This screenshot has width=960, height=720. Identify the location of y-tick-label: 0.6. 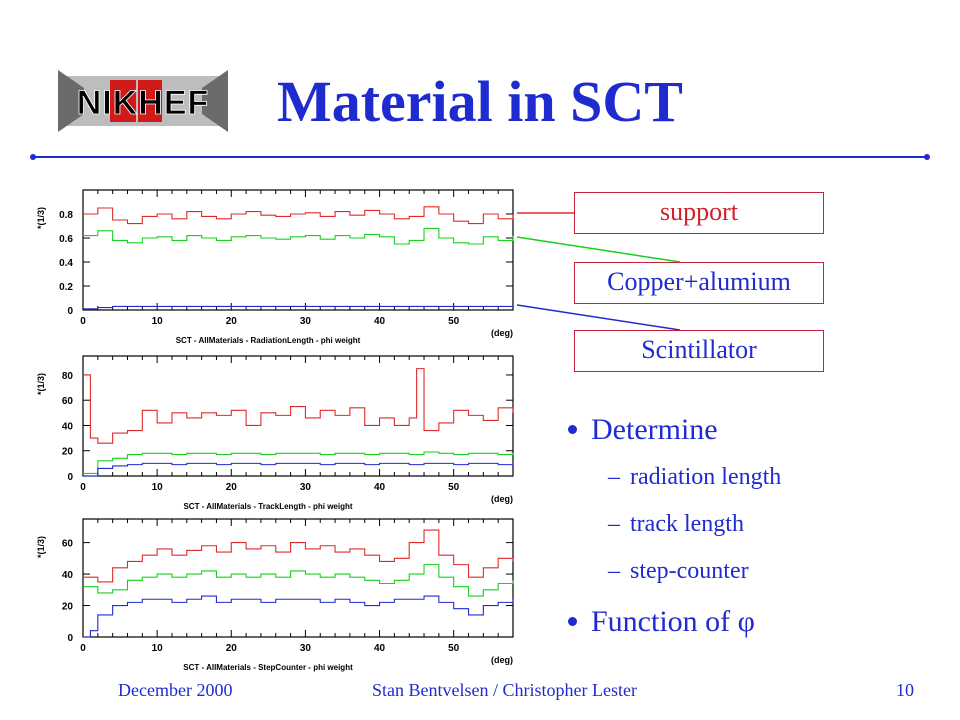
(66, 239).